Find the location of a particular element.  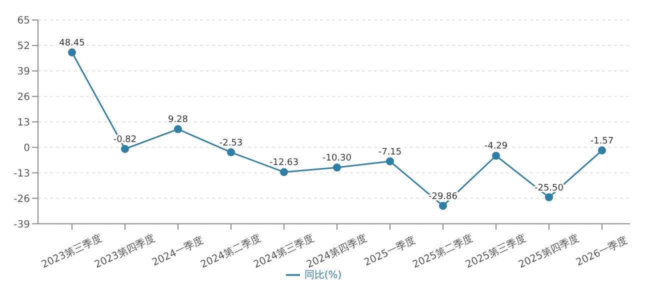

y-tick-label: -13 is located at coordinates (22, 174).